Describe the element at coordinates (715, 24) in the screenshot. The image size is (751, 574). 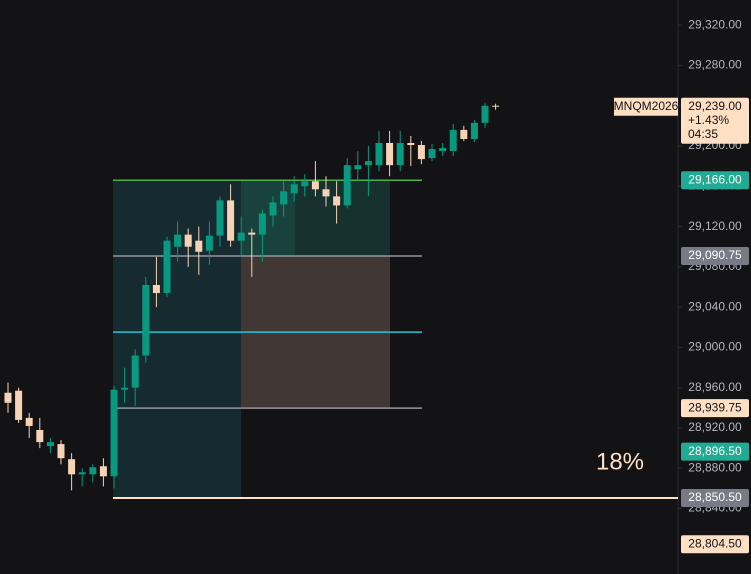
I see `y-tick-label: 29,320.00` at that location.